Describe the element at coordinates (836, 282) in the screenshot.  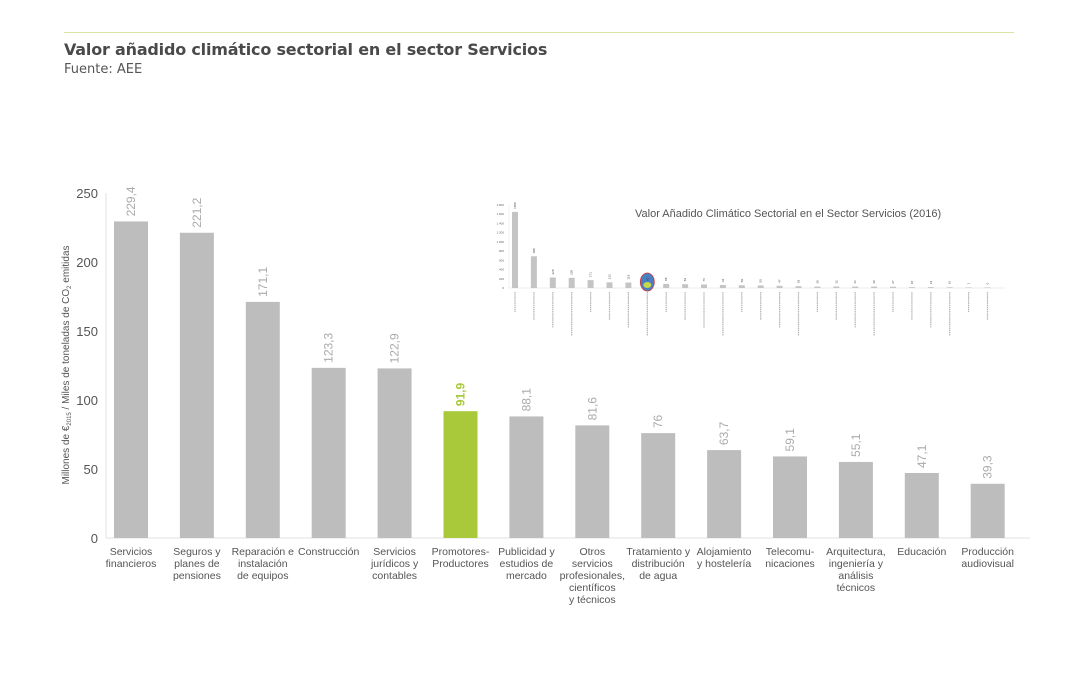
I see `inset-value-label: 32` at that location.